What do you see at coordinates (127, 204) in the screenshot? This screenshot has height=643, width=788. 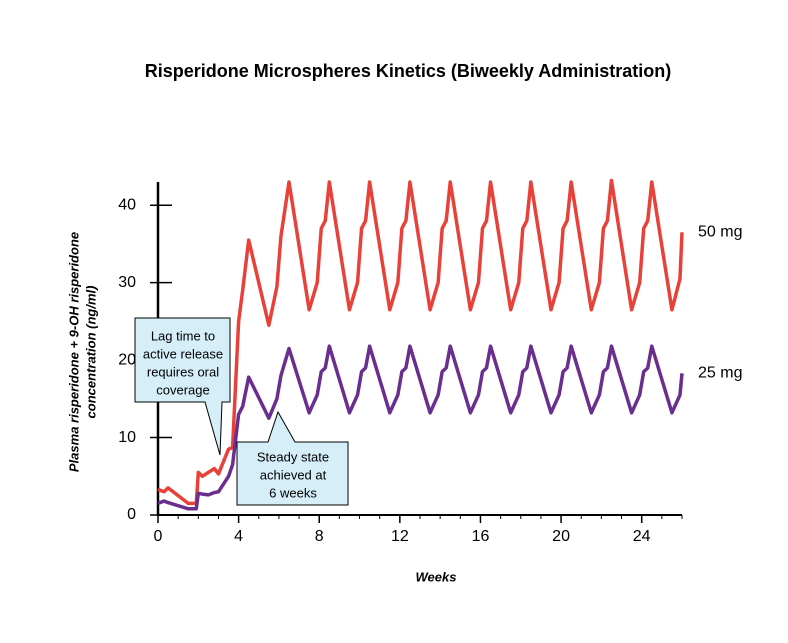 I see `y-tick-label: 40` at bounding box center [127, 204].